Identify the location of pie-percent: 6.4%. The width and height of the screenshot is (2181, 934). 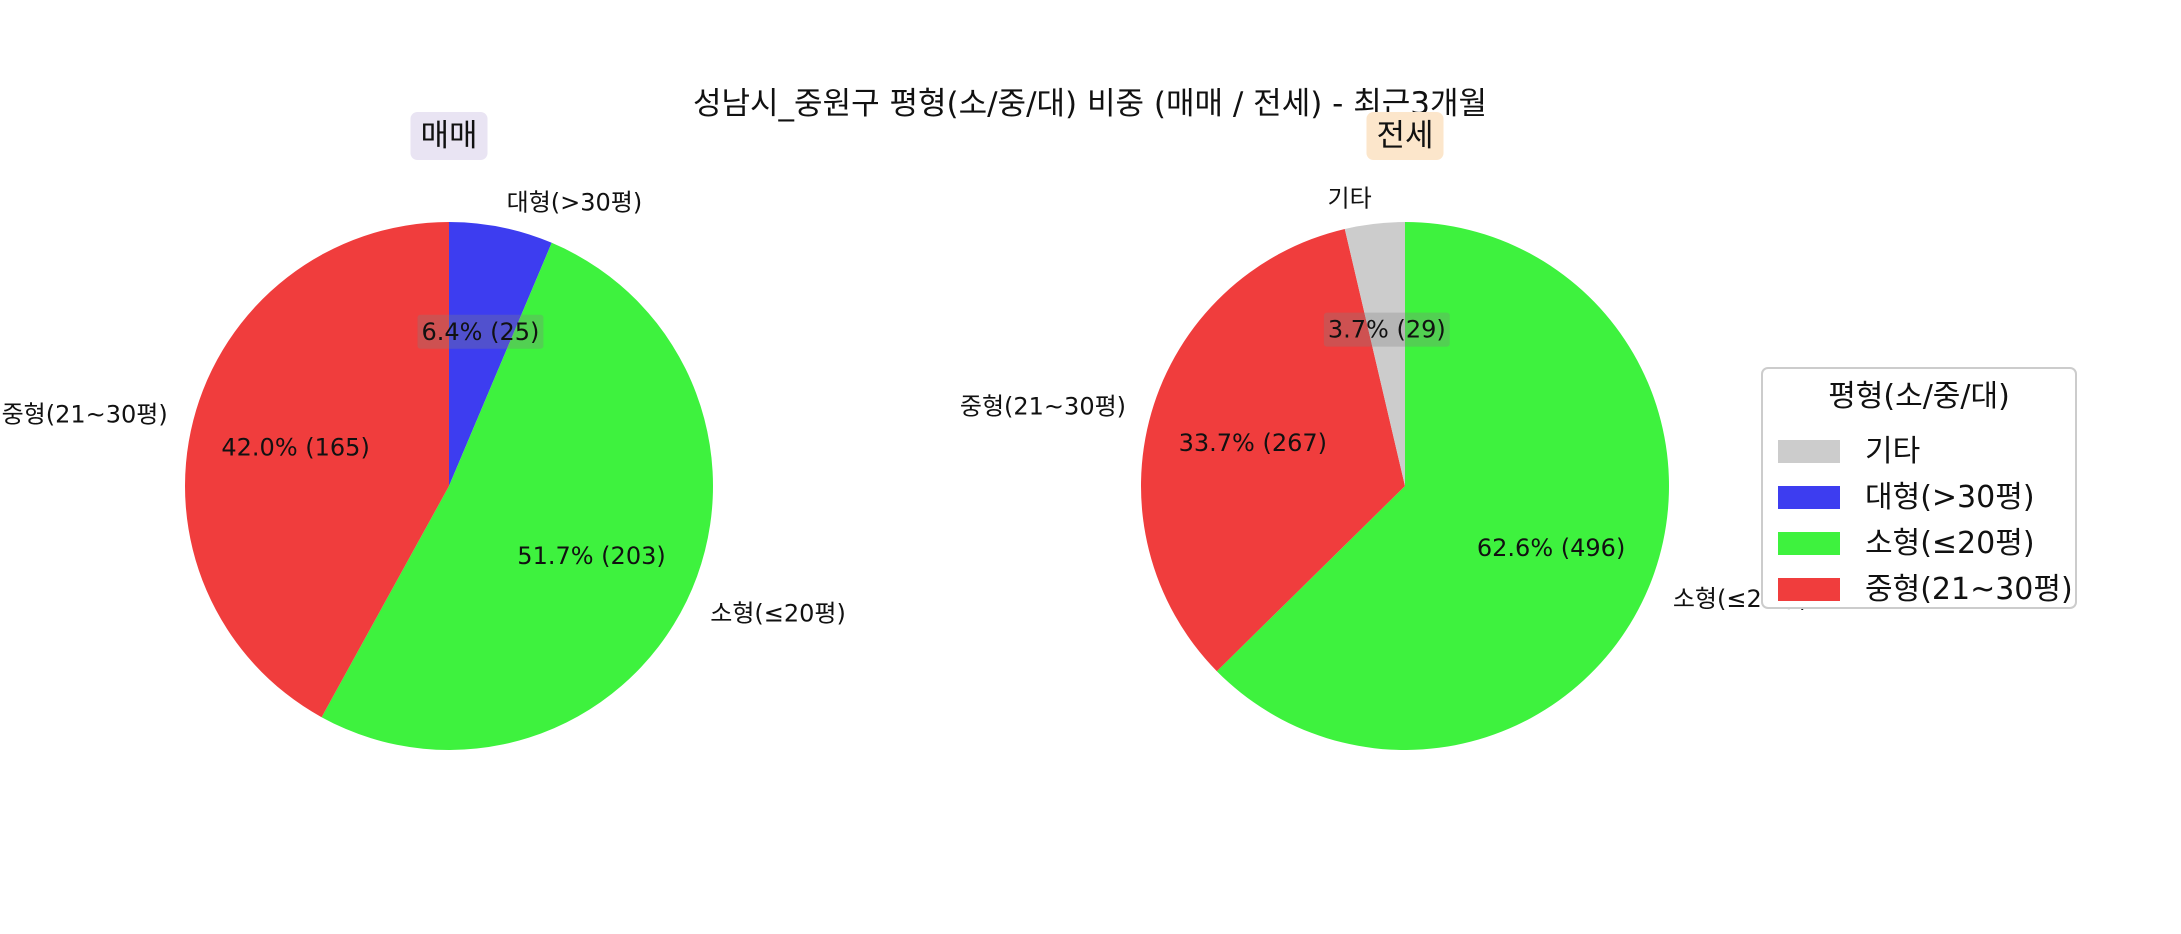
(451, 332).